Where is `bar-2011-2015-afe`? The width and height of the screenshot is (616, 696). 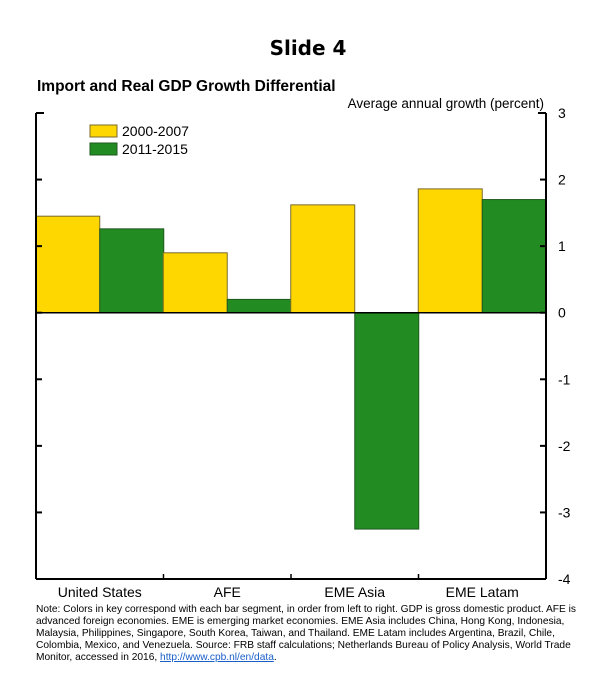 bar-2011-2015-afe is located at coordinates (259, 306).